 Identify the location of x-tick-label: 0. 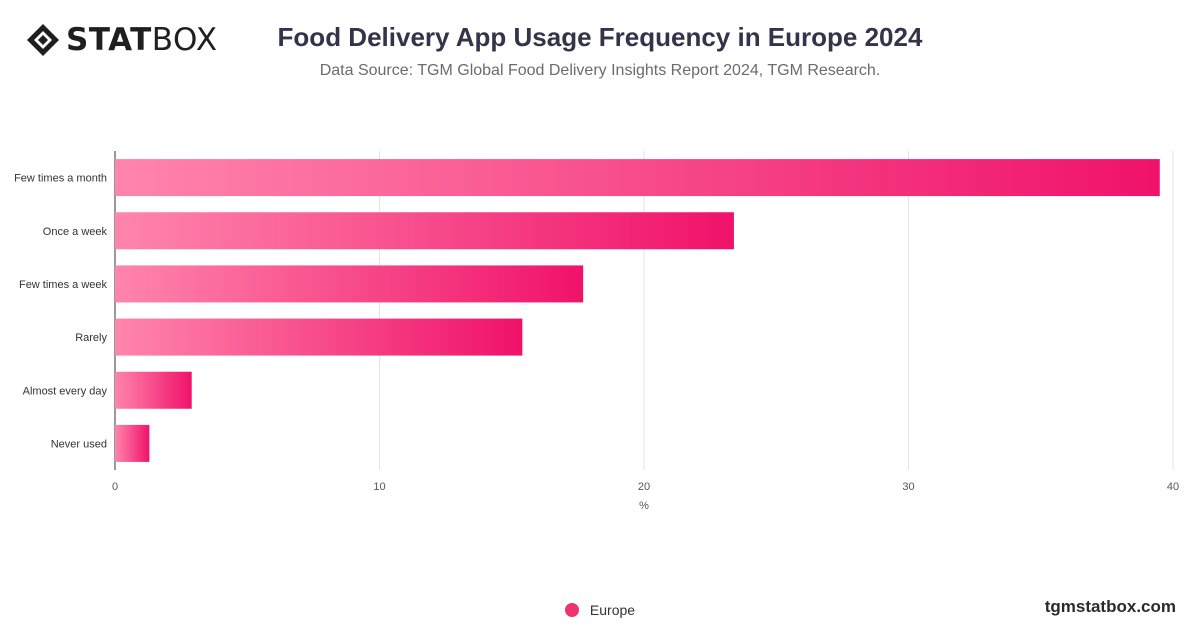
(115, 487).